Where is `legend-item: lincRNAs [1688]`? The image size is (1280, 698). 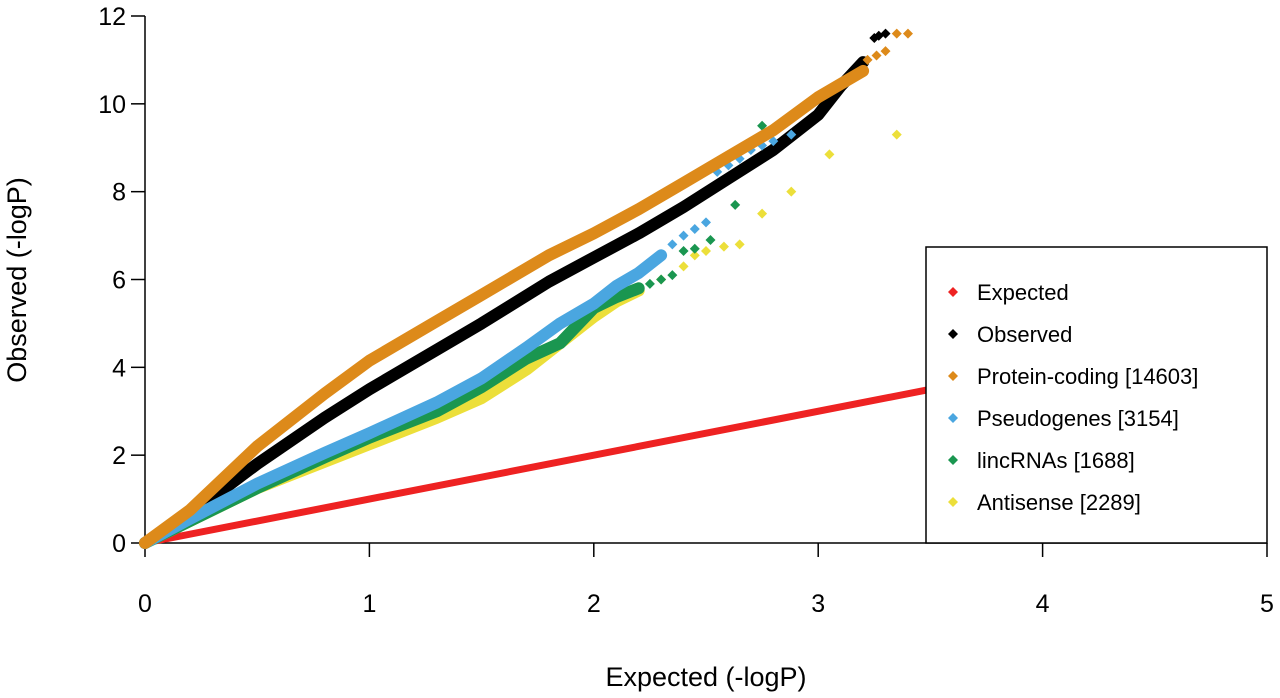
legend-item: lincRNAs [1688] is located at coordinates (1041, 460).